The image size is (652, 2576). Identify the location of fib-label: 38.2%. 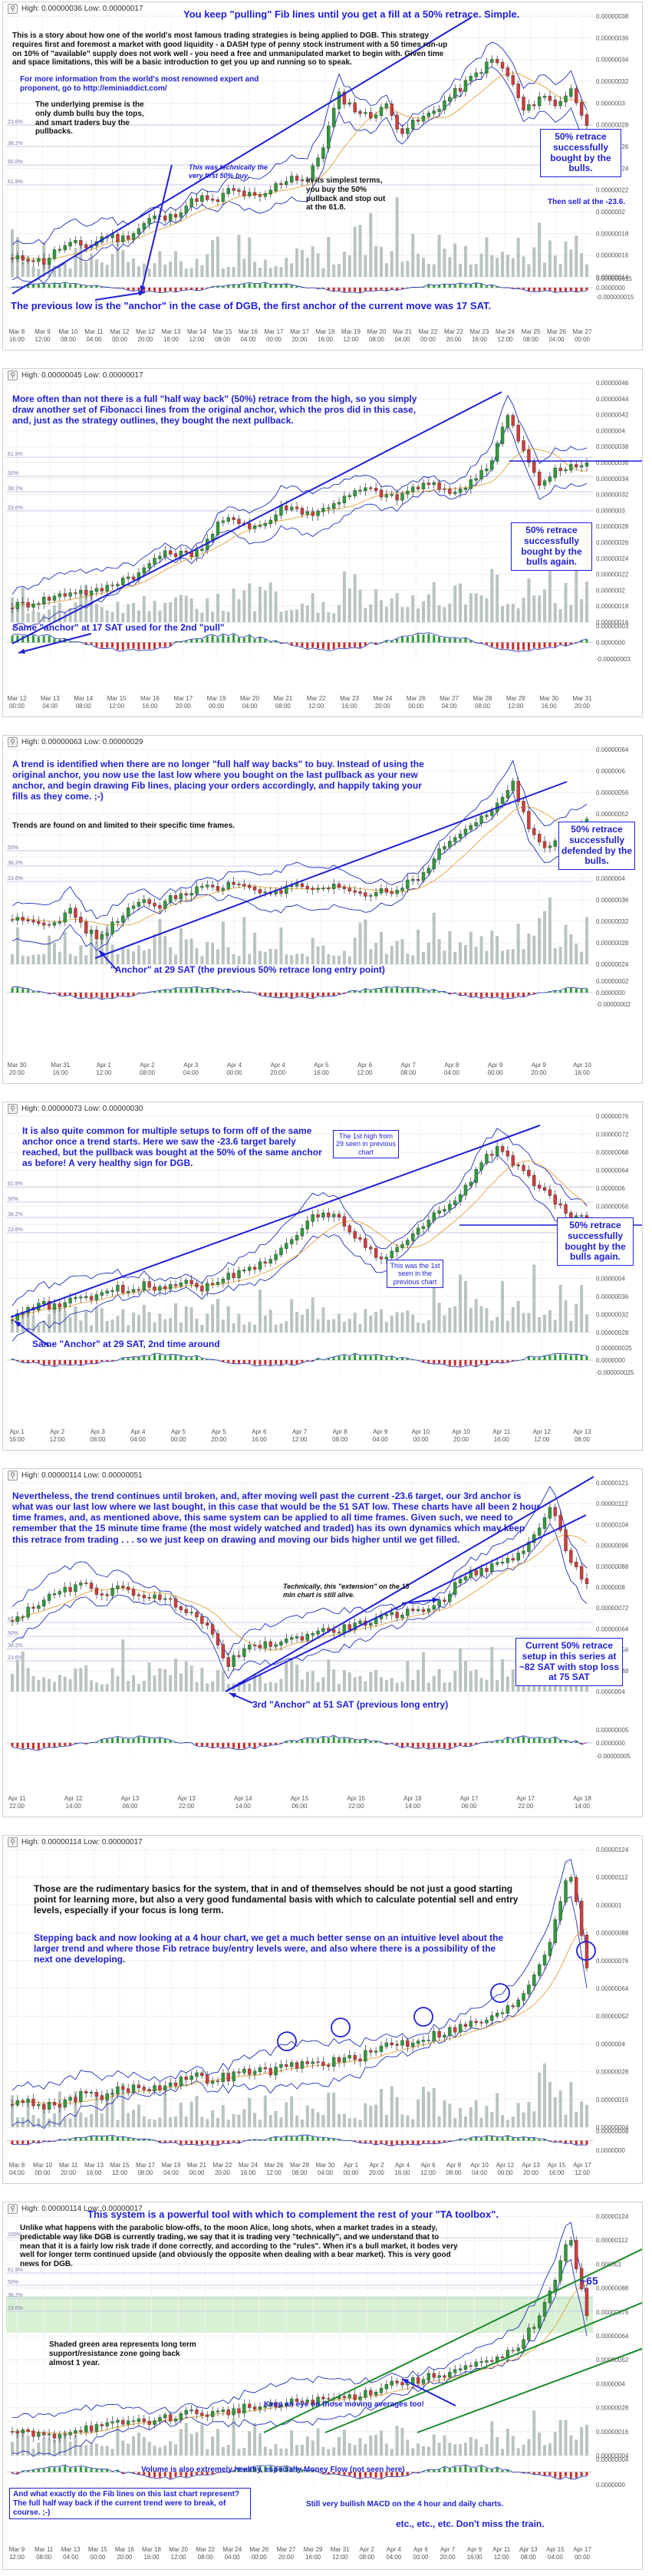
(15, 144).